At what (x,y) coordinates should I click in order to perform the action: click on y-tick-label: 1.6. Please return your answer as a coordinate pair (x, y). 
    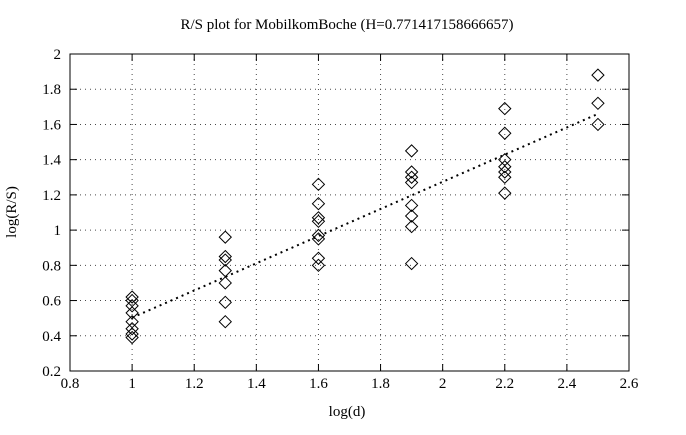
    Looking at the image, I should click on (51, 125).